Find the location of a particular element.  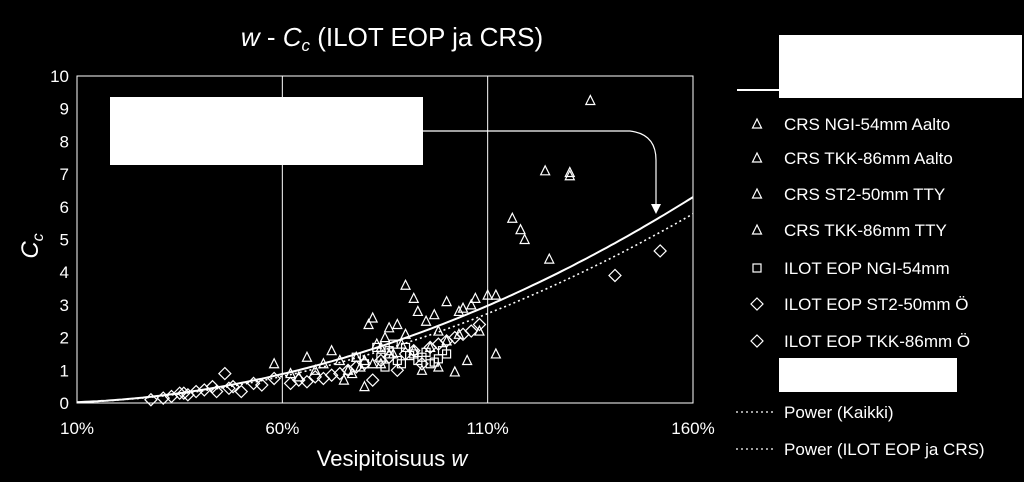

y-tick-label: 9 is located at coordinates (64, 109).